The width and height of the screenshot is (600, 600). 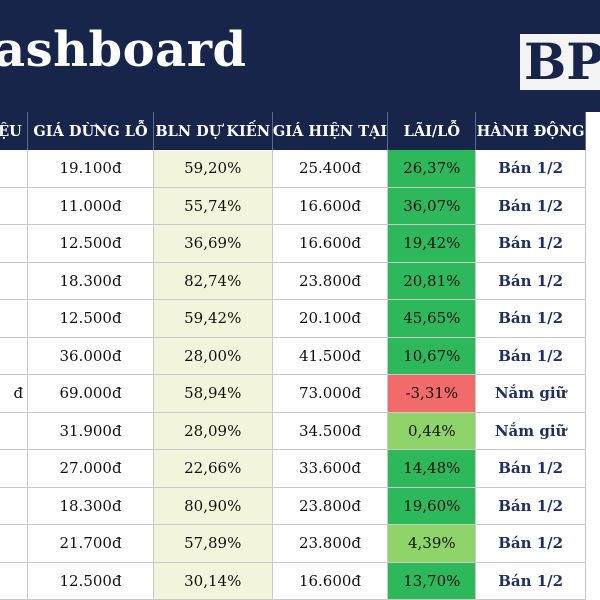 What do you see at coordinates (90, 169) in the screenshot?
I see `stop-loss-cell: 19.100đ` at bounding box center [90, 169].